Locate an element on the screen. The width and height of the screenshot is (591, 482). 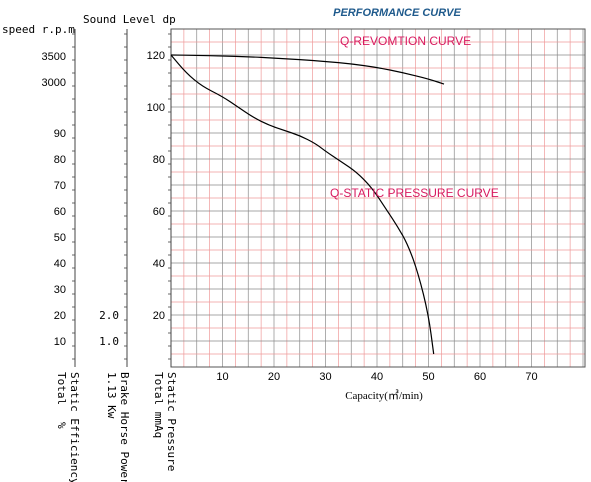
pressure-tick-label: 120 is located at coordinates (156, 56).